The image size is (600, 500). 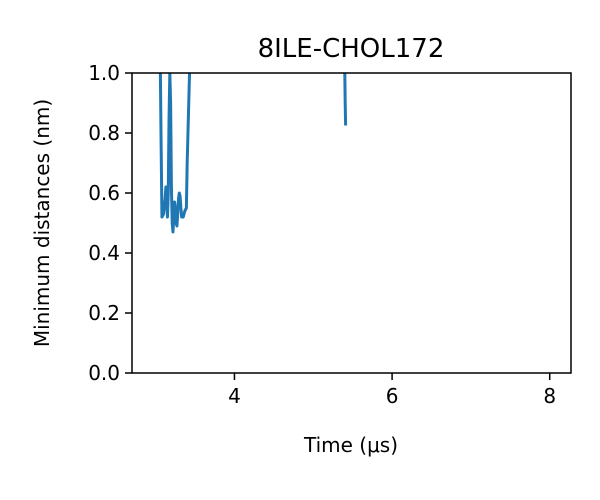 What do you see at coordinates (351, 49) in the screenshot?
I see `chart-title: 8ILE-CHOL172` at bounding box center [351, 49].